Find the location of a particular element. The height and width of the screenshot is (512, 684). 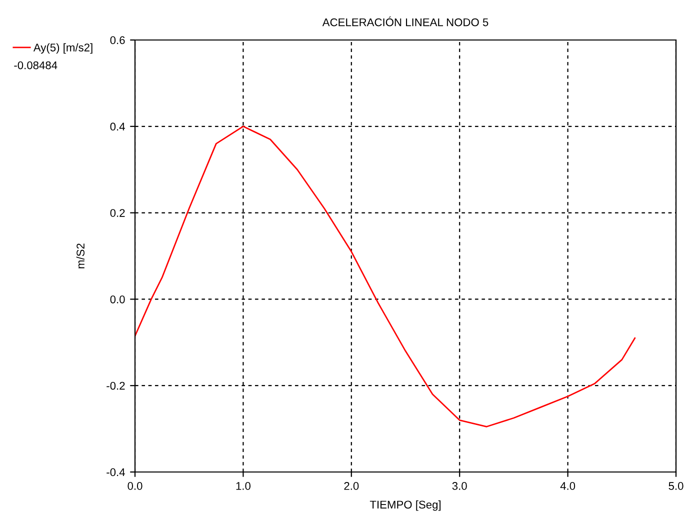

y-tick-label: 0.6 is located at coordinates (117, 40).